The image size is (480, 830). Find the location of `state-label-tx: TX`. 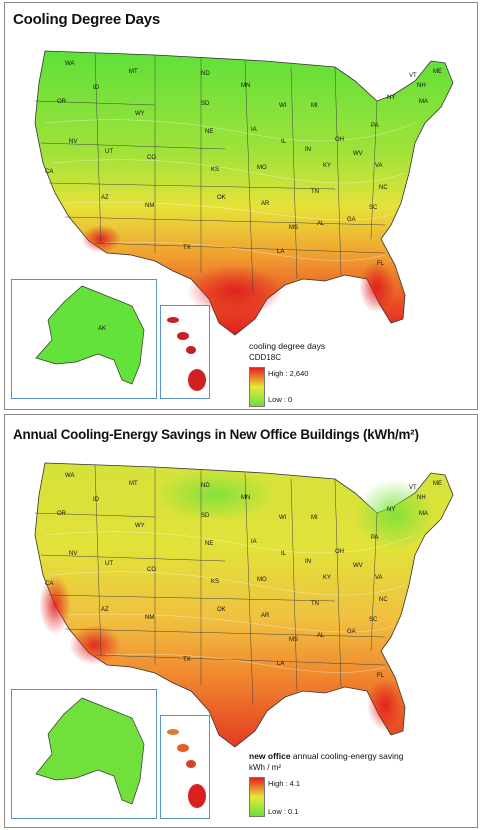

state-label-tx: TX is located at coordinates (187, 660).